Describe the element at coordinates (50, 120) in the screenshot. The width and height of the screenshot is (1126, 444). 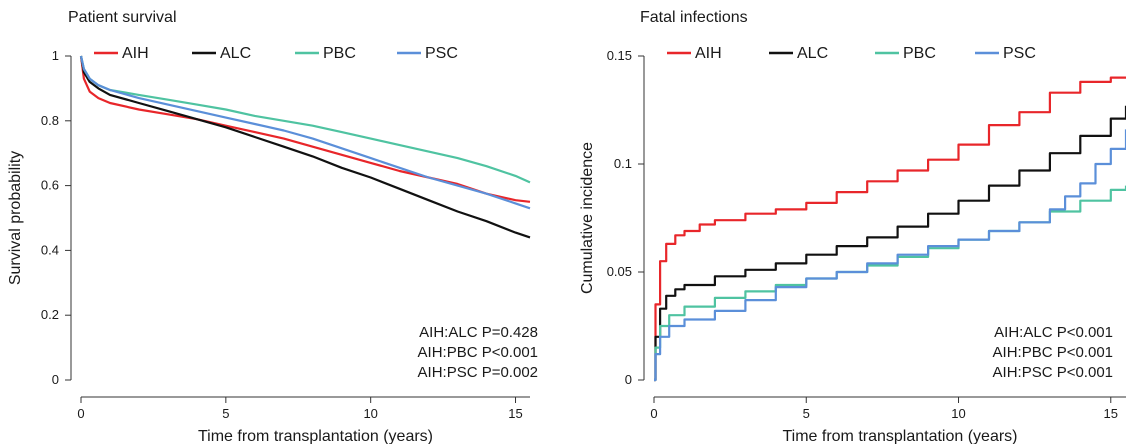
I see `y-tick-label: 0.8` at that location.